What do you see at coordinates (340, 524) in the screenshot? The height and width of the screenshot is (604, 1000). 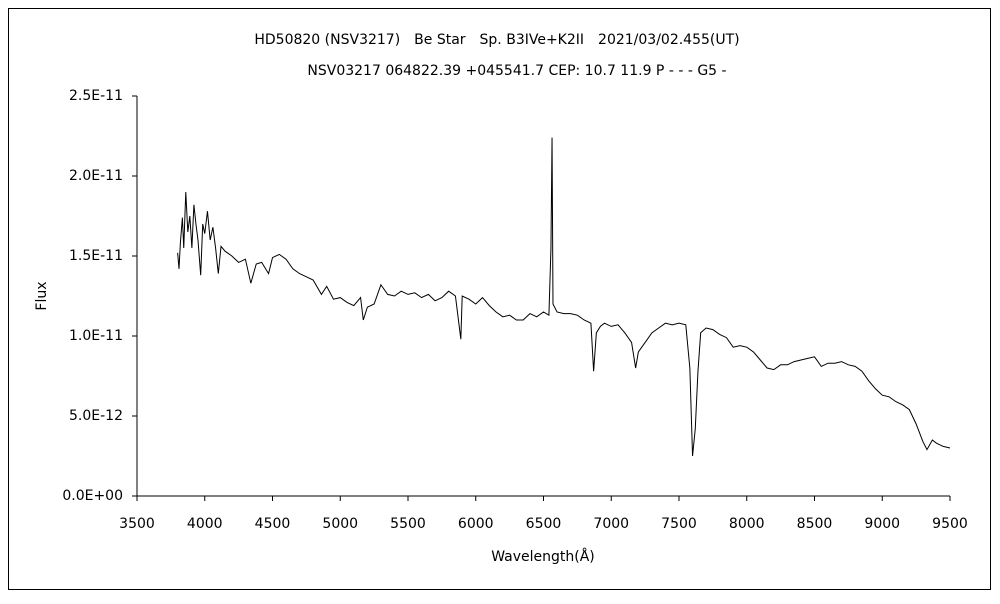 I see `x-tick-label: 5000` at bounding box center [340, 524].